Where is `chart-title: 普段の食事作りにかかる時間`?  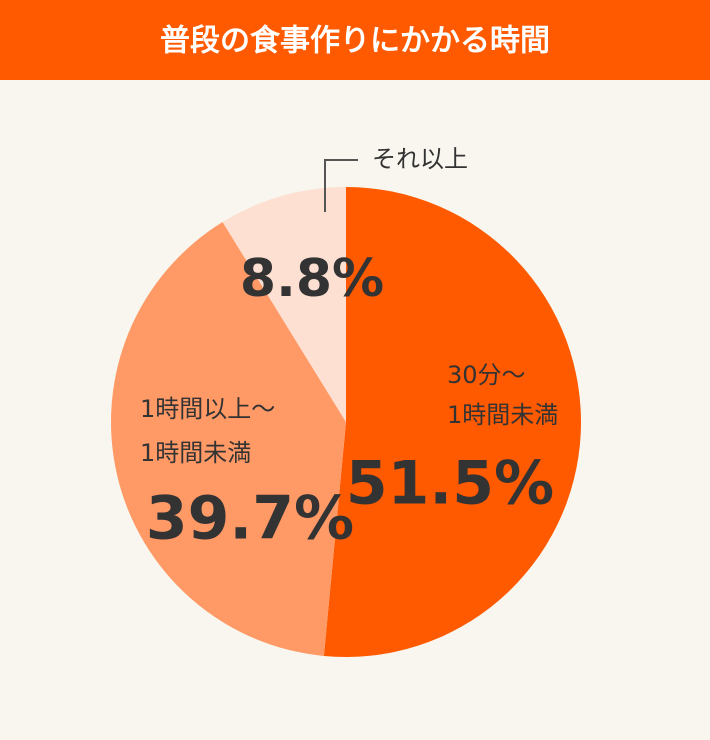
chart-title: 普段の食事作りにかかる時間 is located at coordinates (355, 41).